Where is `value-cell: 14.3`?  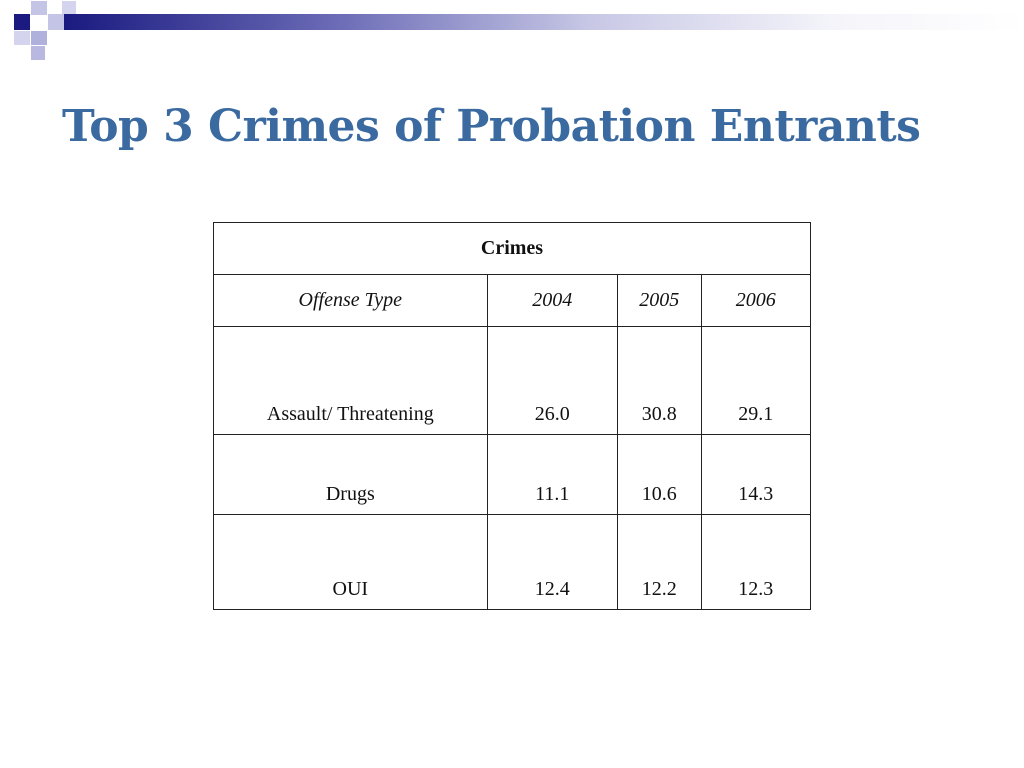 value-cell: 14.3 is located at coordinates (756, 474).